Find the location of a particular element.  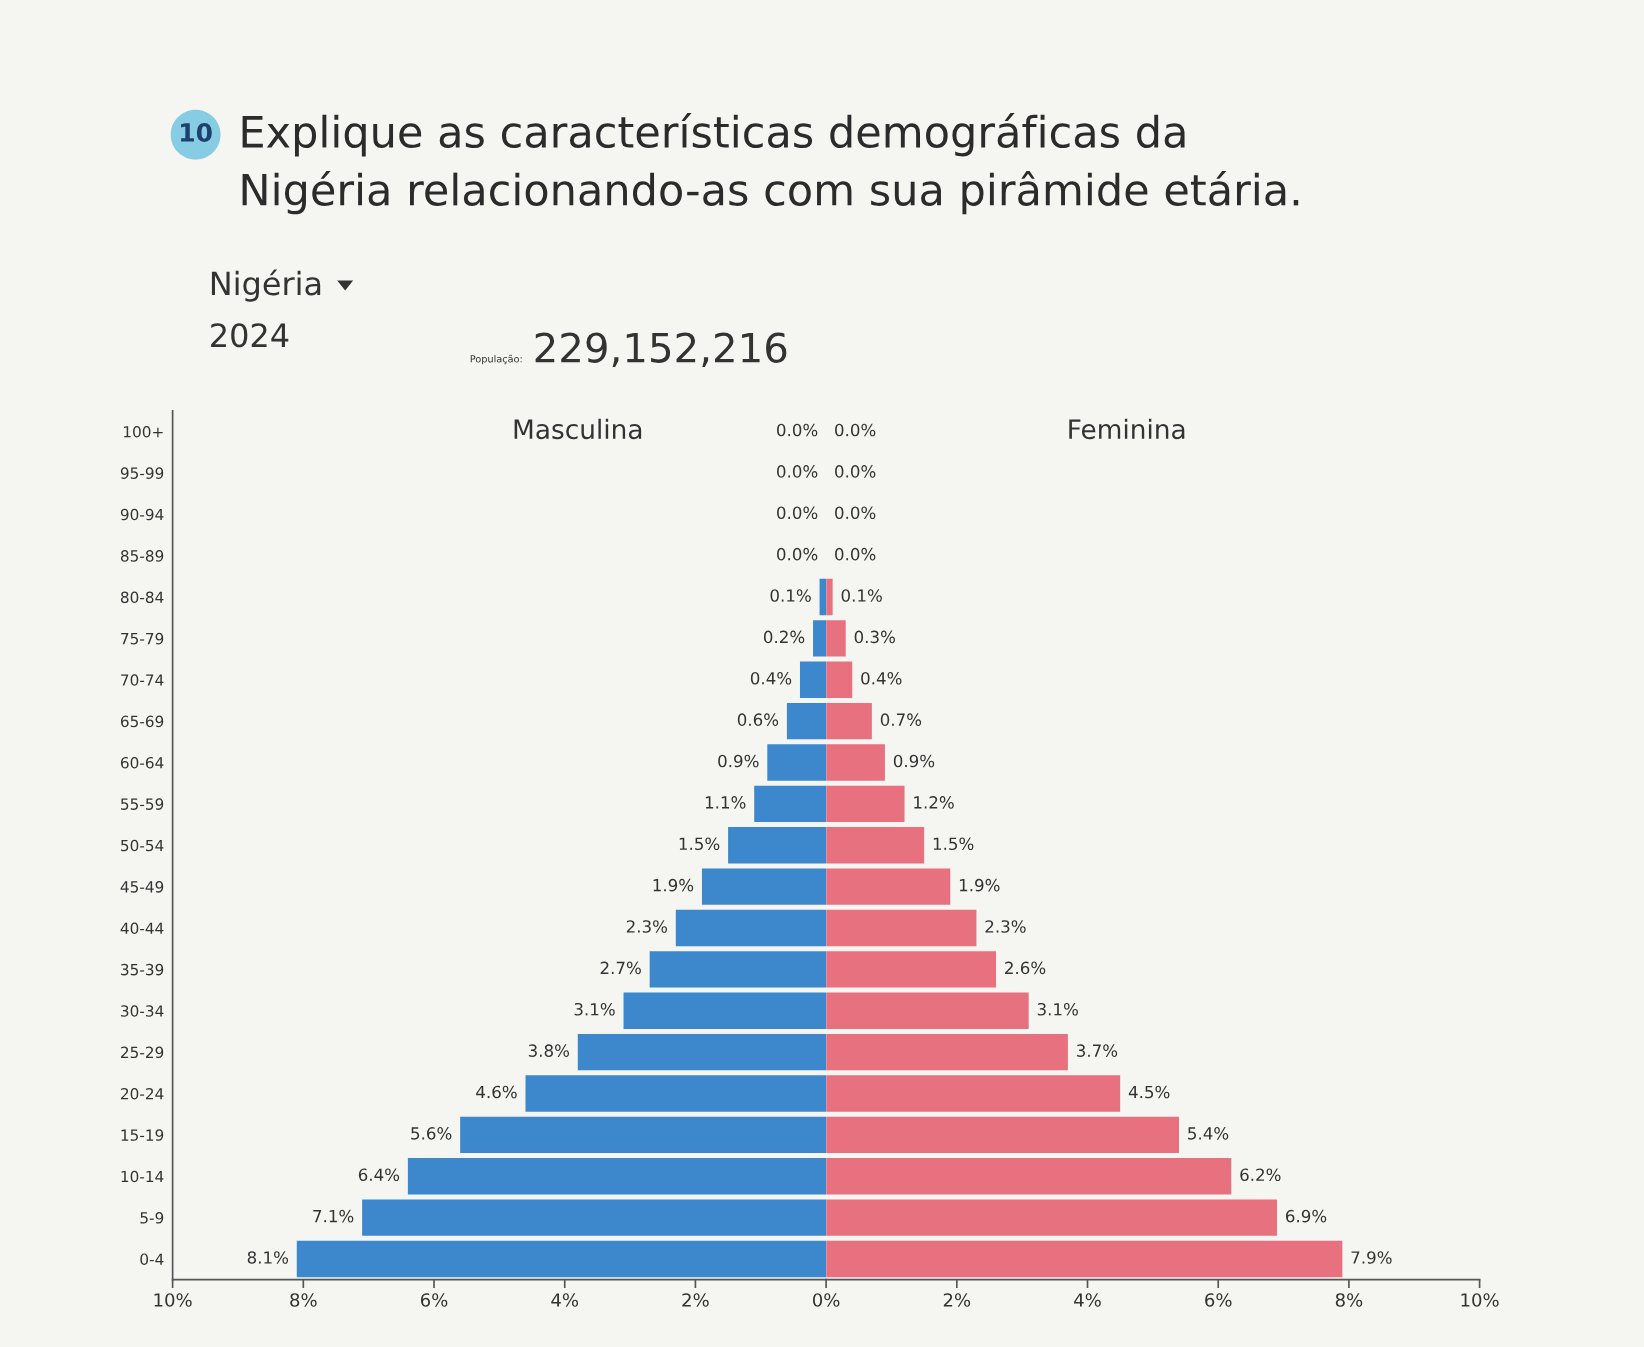

data-label: 7.9% is located at coordinates (1371, 1257).